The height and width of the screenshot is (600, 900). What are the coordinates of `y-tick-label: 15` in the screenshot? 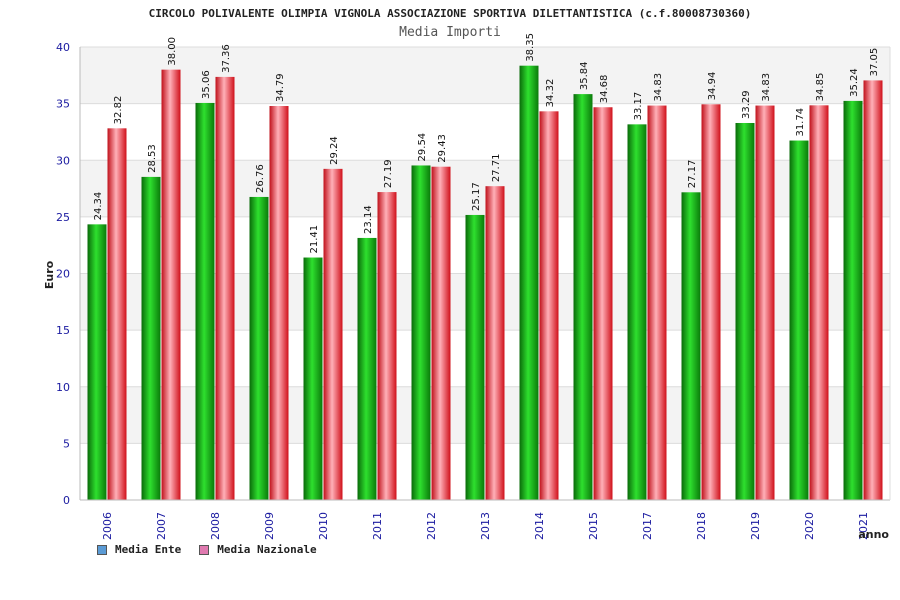 It's located at (63, 330).